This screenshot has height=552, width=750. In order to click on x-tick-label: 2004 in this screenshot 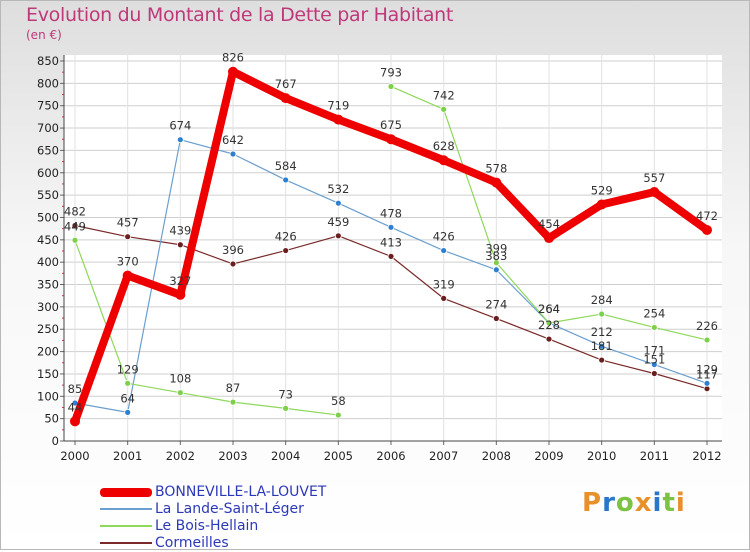, I will do `click(285, 456)`.